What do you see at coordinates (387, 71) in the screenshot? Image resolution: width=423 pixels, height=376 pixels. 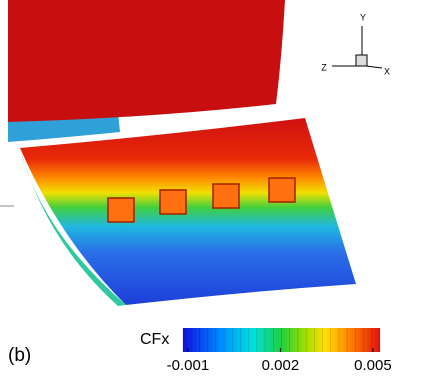 I see `axis-x: X` at bounding box center [387, 71].